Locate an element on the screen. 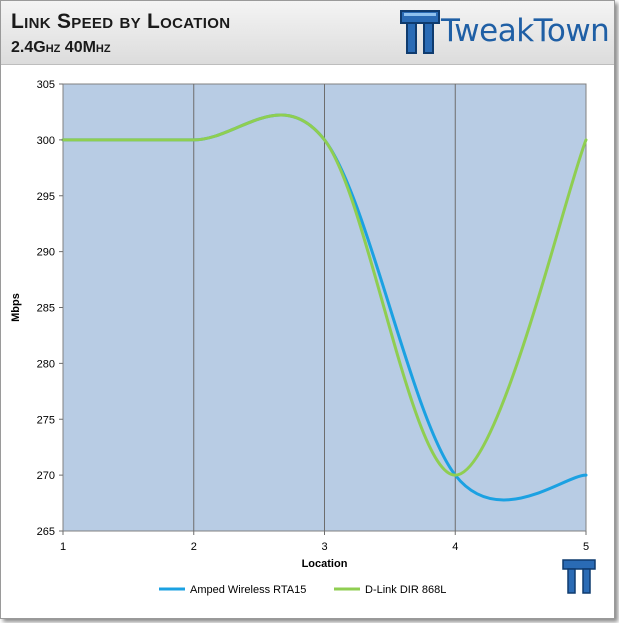  y-axis-label: Mbps is located at coordinates (16, 307).